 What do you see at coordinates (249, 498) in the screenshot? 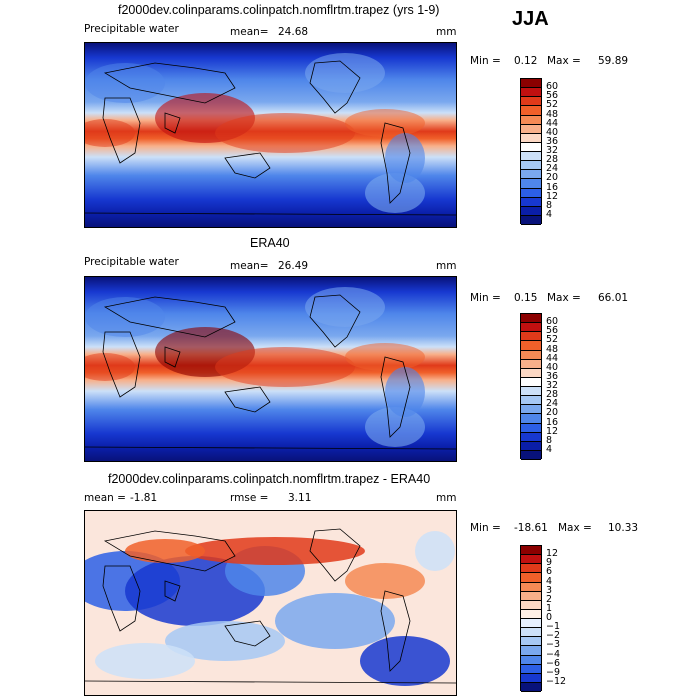
I see `panel-3-rmse-label: rmse =` at bounding box center [249, 498].